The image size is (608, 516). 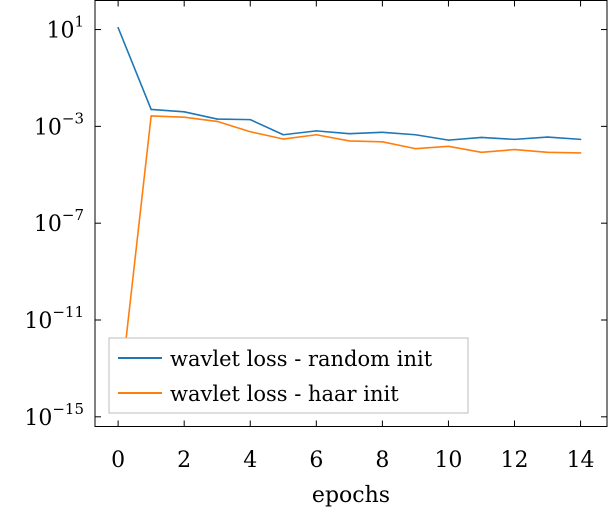 What do you see at coordinates (184, 460) in the screenshot?
I see `x-tick-label: 2` at bounding box center [184, 460].